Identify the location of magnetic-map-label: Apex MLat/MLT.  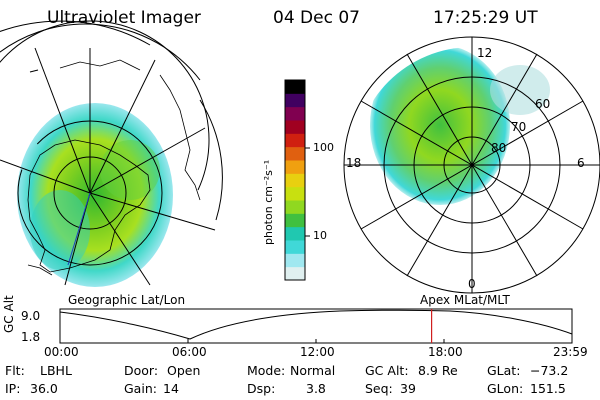
(465, 300).